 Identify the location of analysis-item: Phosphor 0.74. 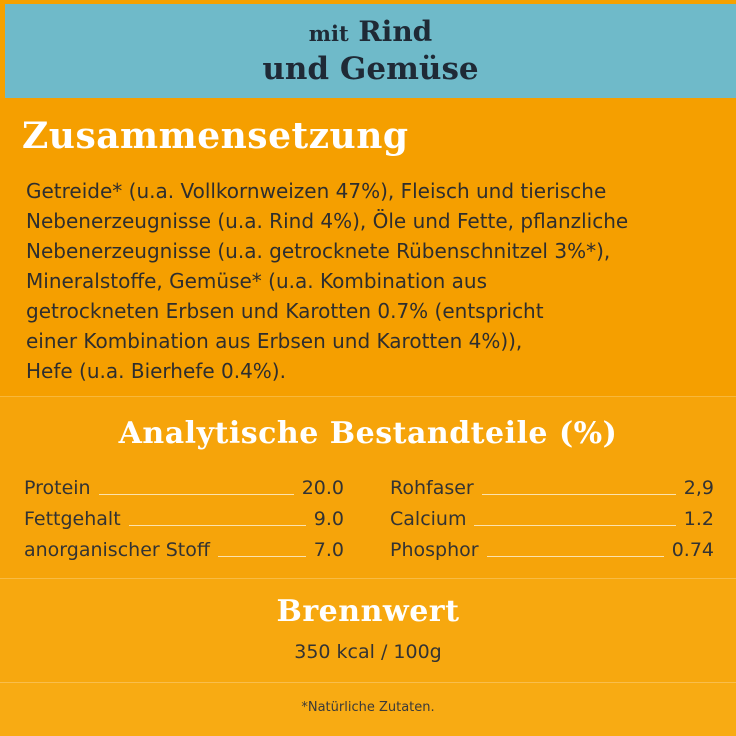
(552, 546).